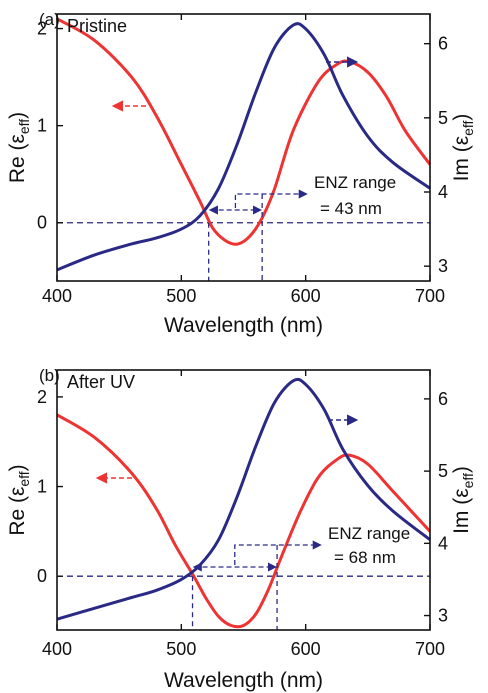 Image resolution: width=488 pixels, height=693 pixels. Describe the element at coordinates (49, 375) in the screenshot. I see `panel-label: (b)` at that location.